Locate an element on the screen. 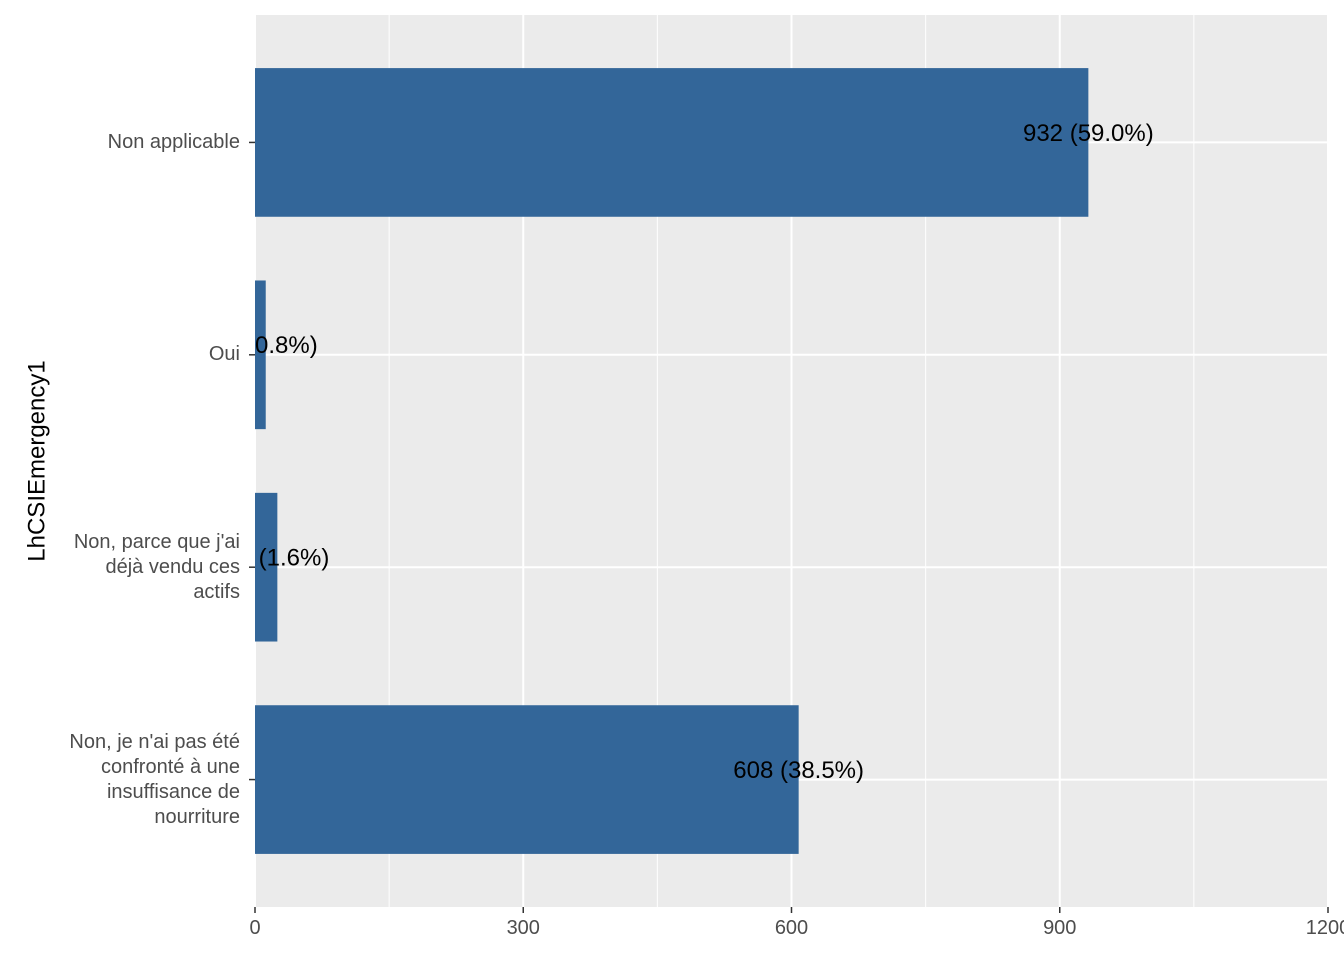  data-label: 25 (1.6%) is located at coordinates (277, 558).